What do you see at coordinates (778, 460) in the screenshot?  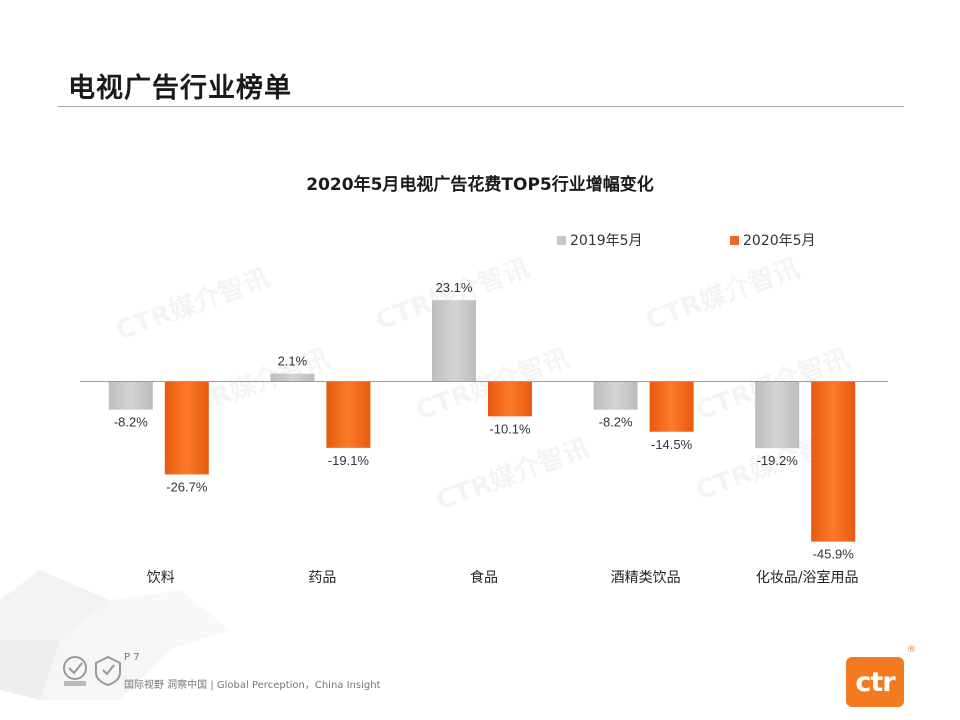 I see `data-label-2019-4: -19.2%` at bounding box center [778, 460].